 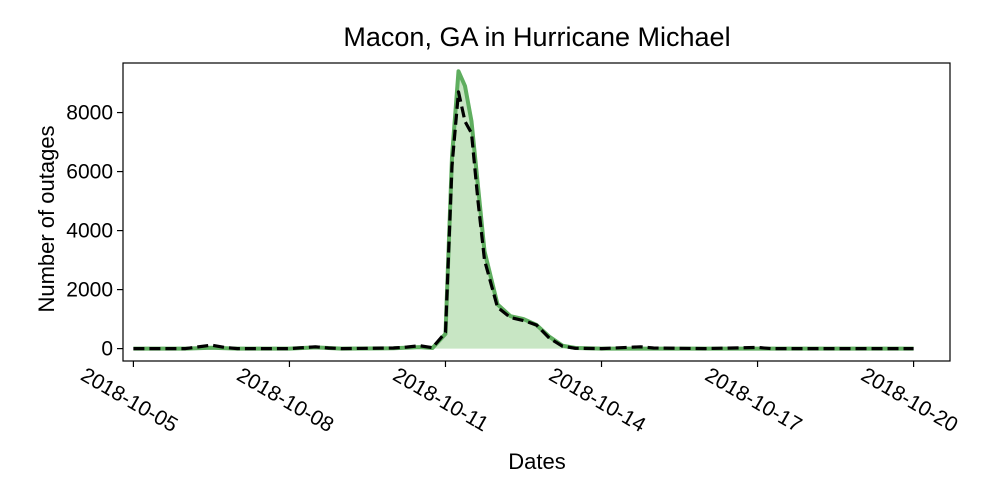 I want to click on x-tick-label: 2018-10-17, so click(x=753, y=400).